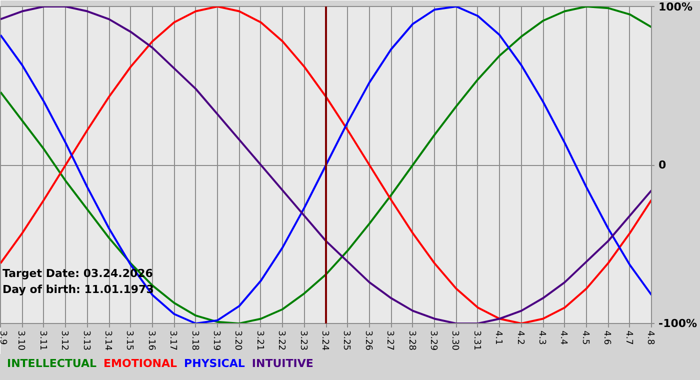  What do you see at coordinates (628, 337) in the screenshot?
I see `x-tick-label: 4.7` at bounding box center [628, 337].